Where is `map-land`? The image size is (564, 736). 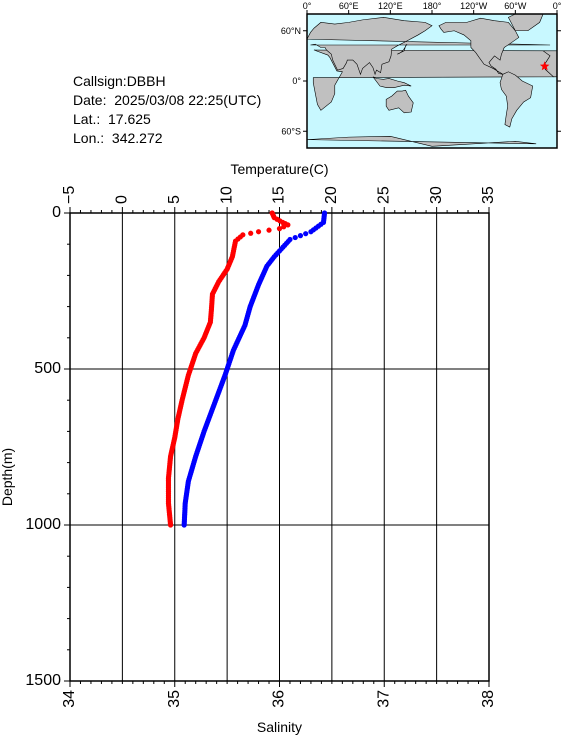
map-land is located at coordinates (432, 80).